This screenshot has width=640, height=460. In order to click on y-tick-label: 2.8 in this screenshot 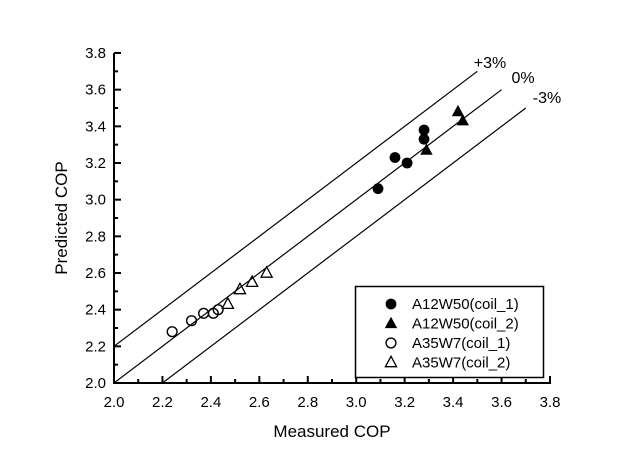, I will do `click(95, 236)`.